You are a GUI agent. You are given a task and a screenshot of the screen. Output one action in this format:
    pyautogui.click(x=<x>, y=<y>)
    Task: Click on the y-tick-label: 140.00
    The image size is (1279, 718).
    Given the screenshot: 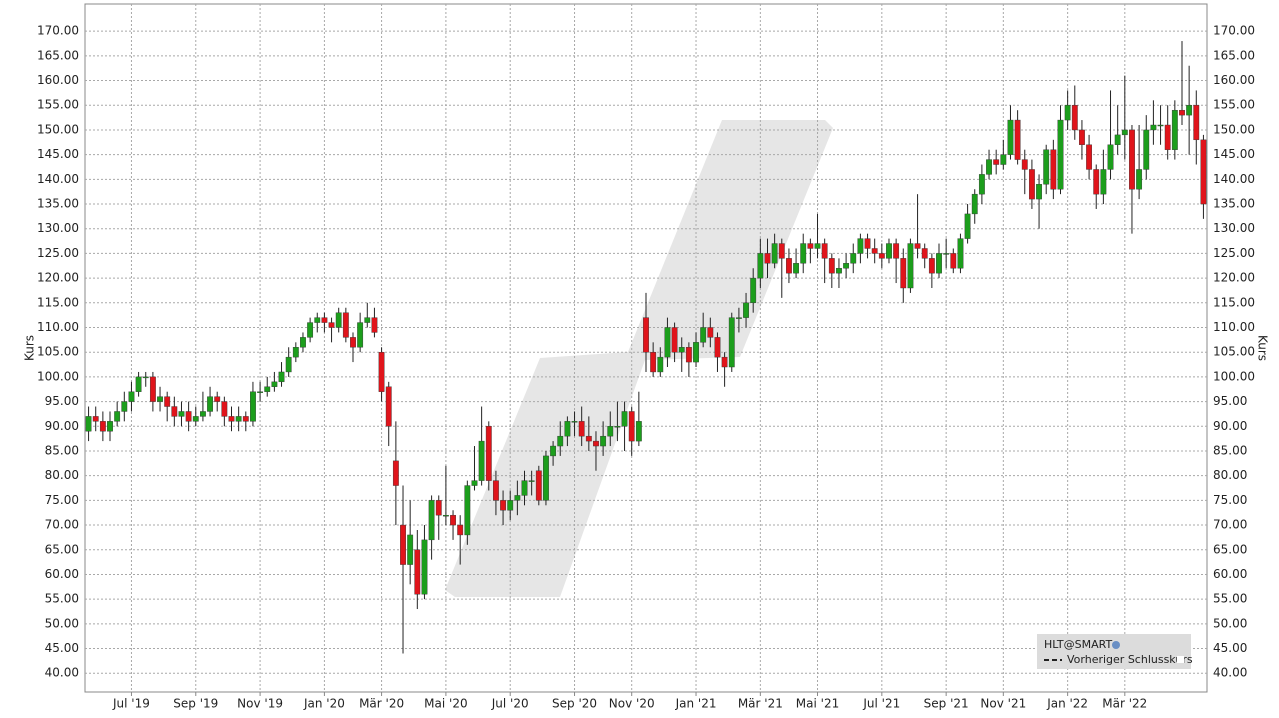 What is the action you would take?
    pyautogui.click(x=58, y=179)
    